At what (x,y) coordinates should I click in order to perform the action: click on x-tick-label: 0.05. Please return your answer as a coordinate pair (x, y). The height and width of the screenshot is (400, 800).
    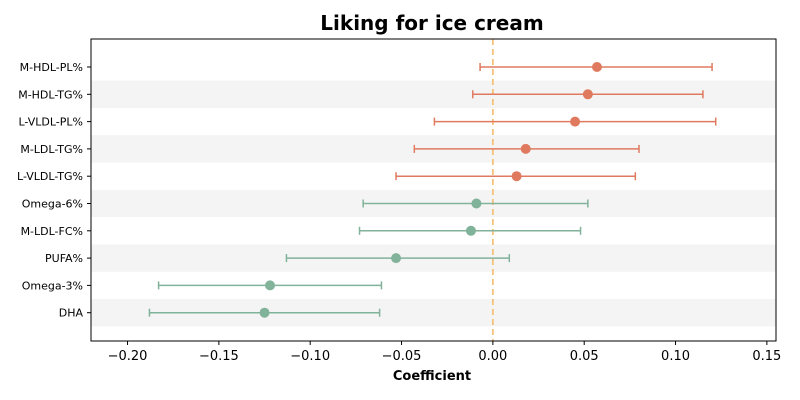
    Looking at the image, I should click on (584, 356).